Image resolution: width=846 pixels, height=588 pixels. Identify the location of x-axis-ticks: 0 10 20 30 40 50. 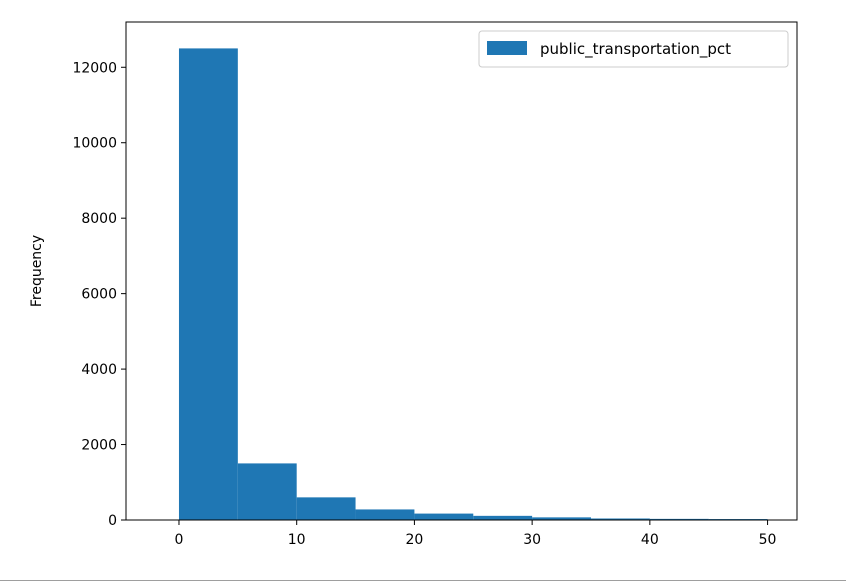
(476, 534).